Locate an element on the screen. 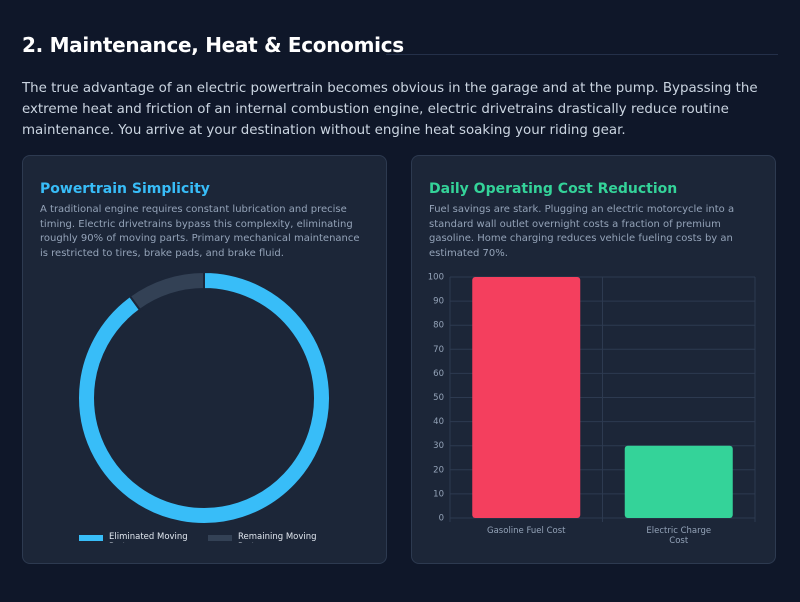  y-tick-label: 30 is located at coordinates (438, 446).